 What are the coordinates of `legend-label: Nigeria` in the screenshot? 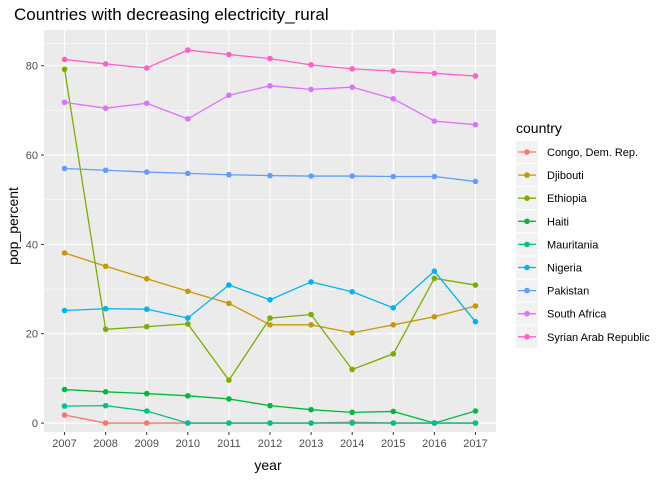 It's located at (565, 269).